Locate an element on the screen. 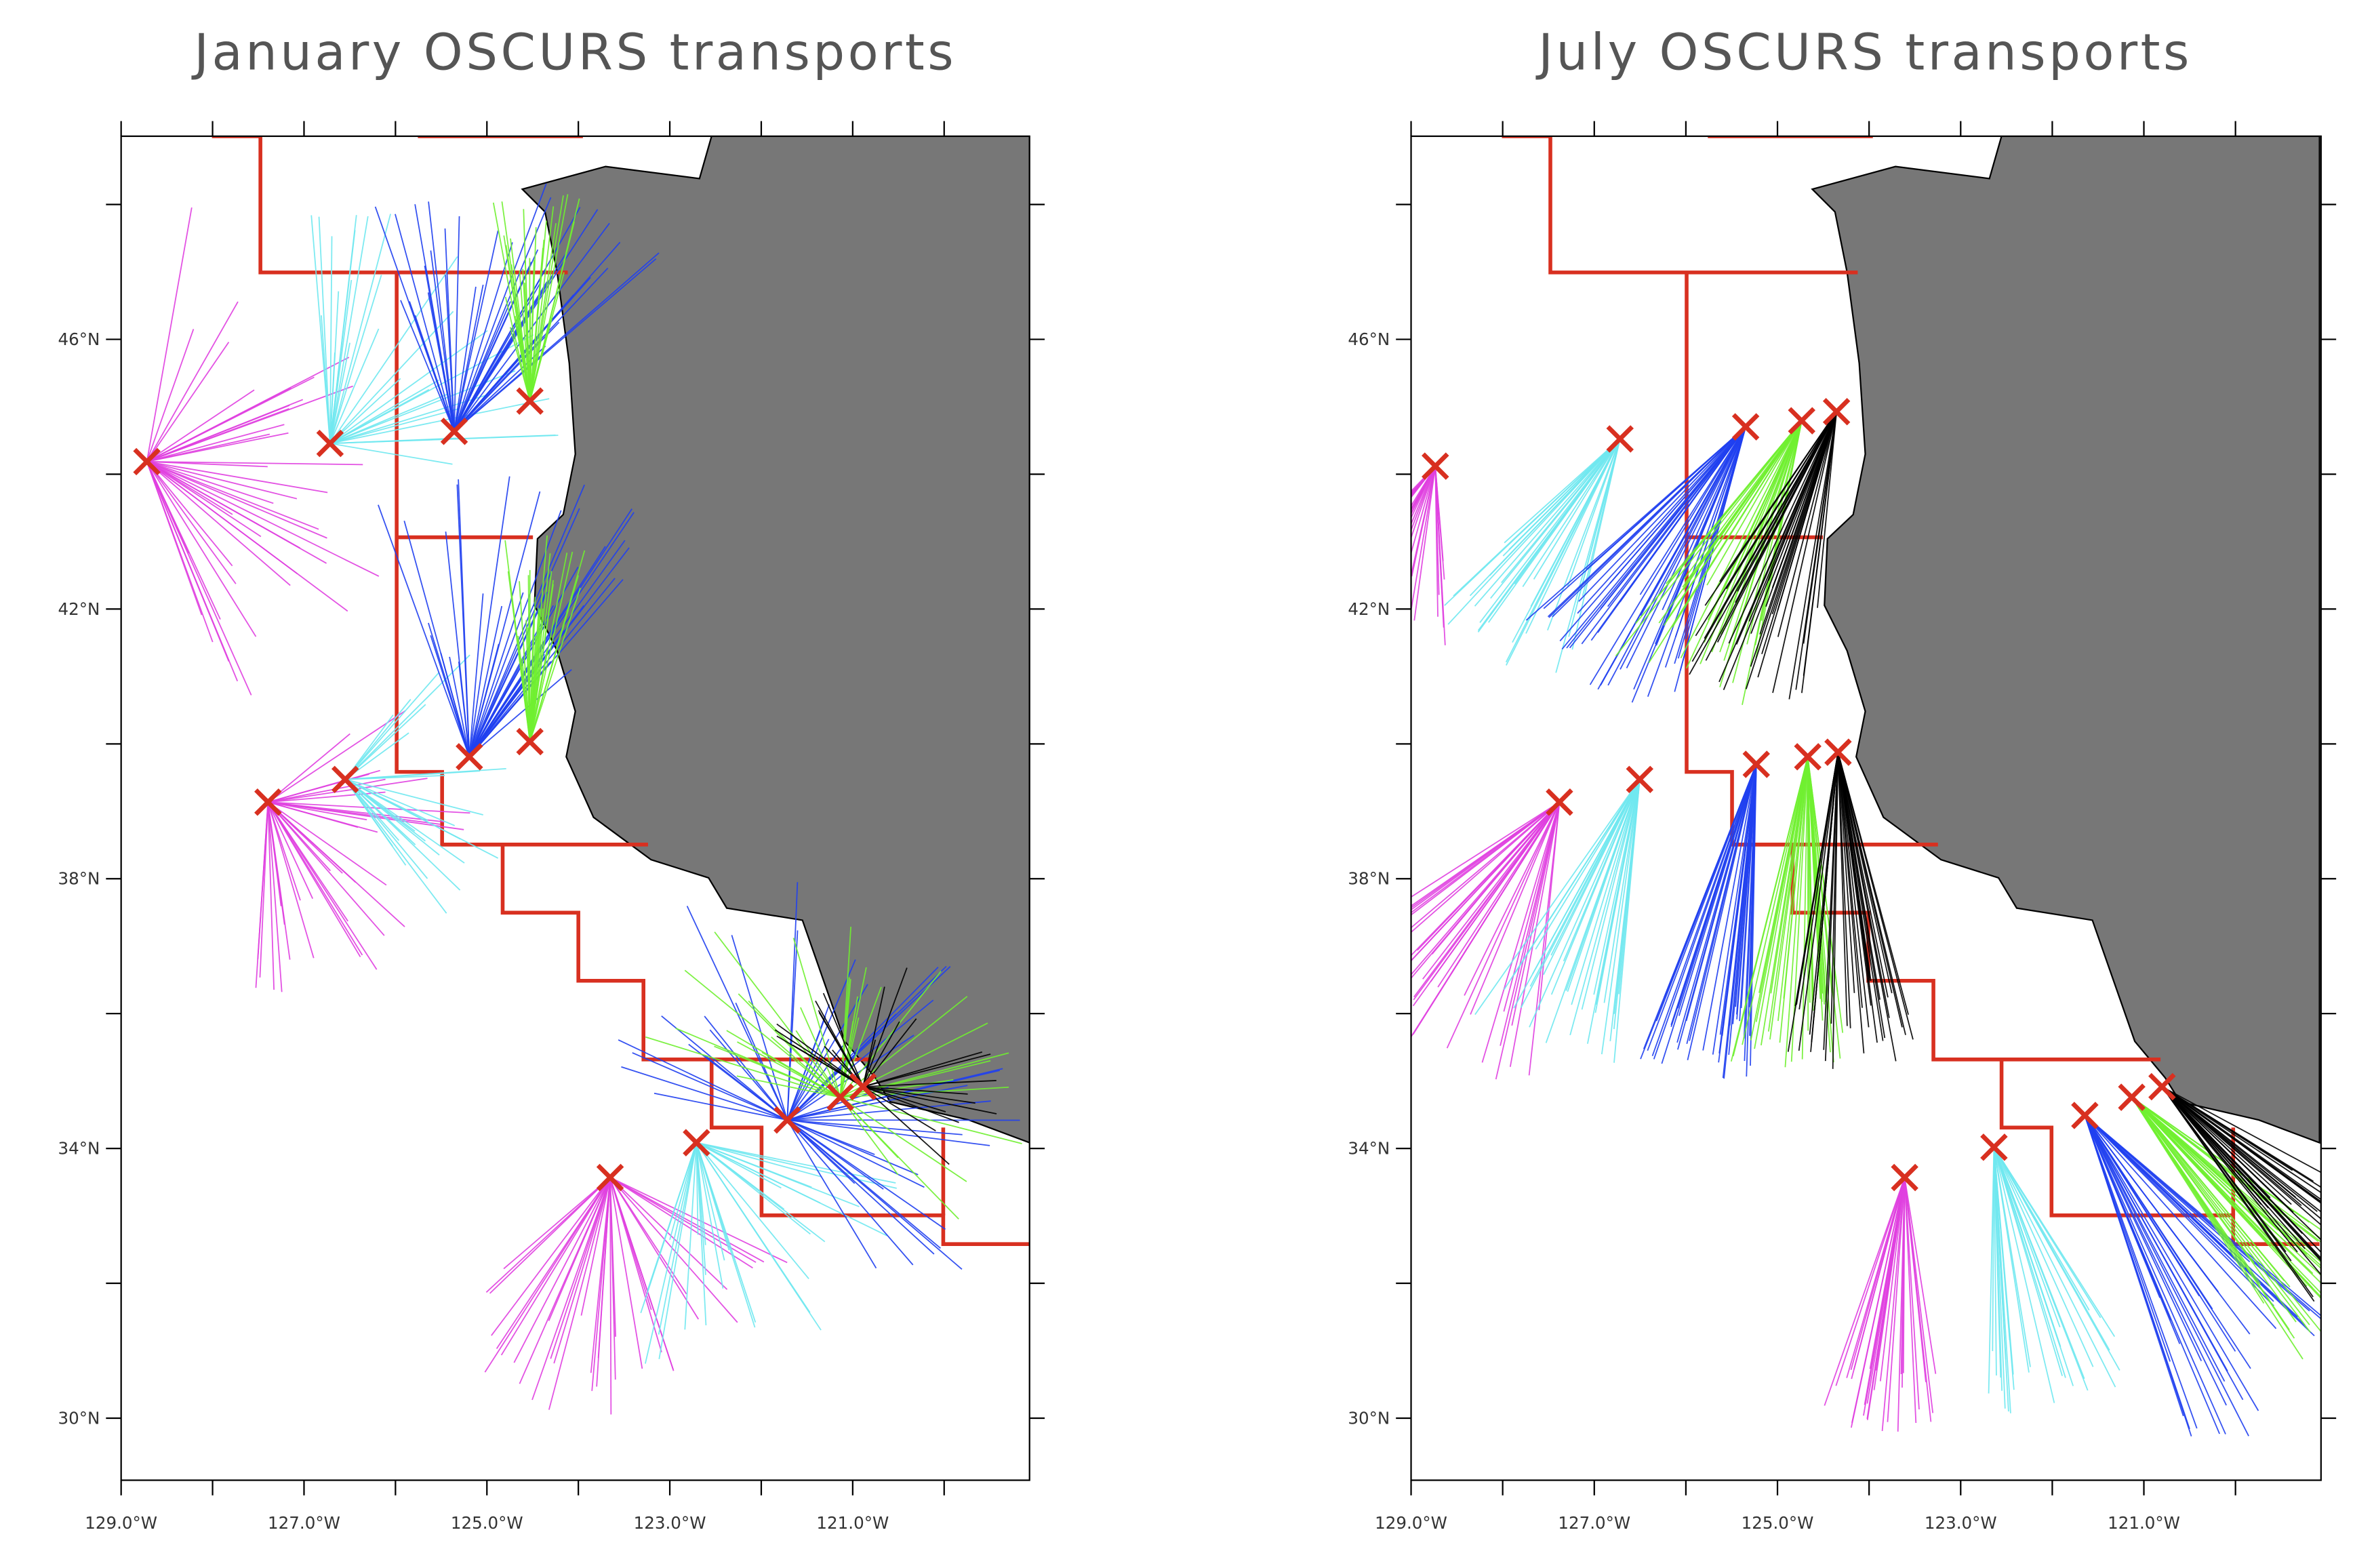 Image resolution: width=2374 pixels, height=1568 pixels. panel-title: July OSCURS transports is located at coordinates (1863, 53).